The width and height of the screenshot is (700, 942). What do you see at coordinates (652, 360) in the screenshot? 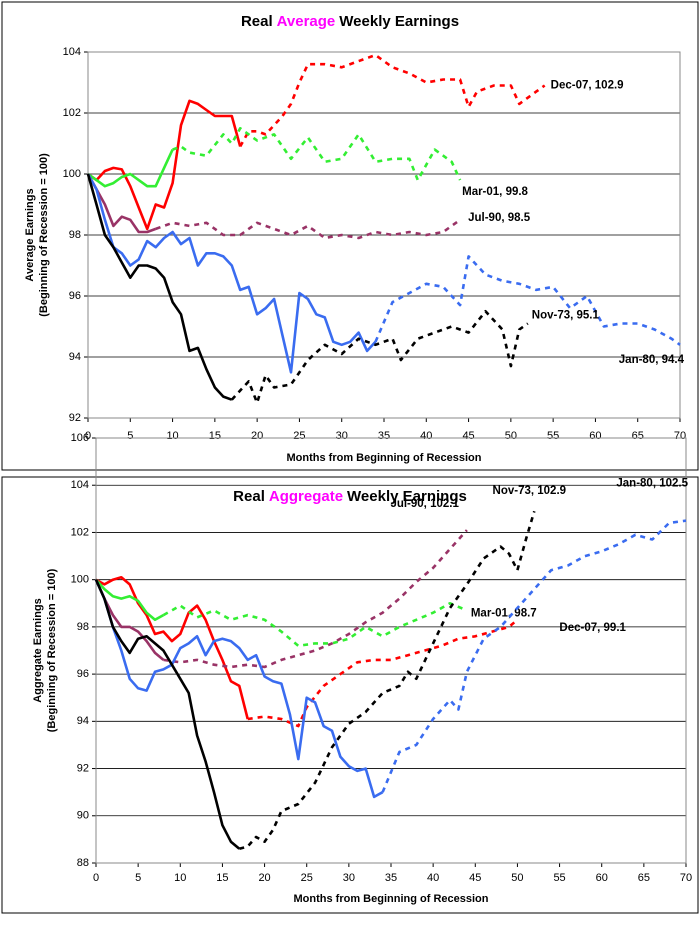
I see `series-annotation: Jan-80, 94.4` at bounding box center [652, 360].